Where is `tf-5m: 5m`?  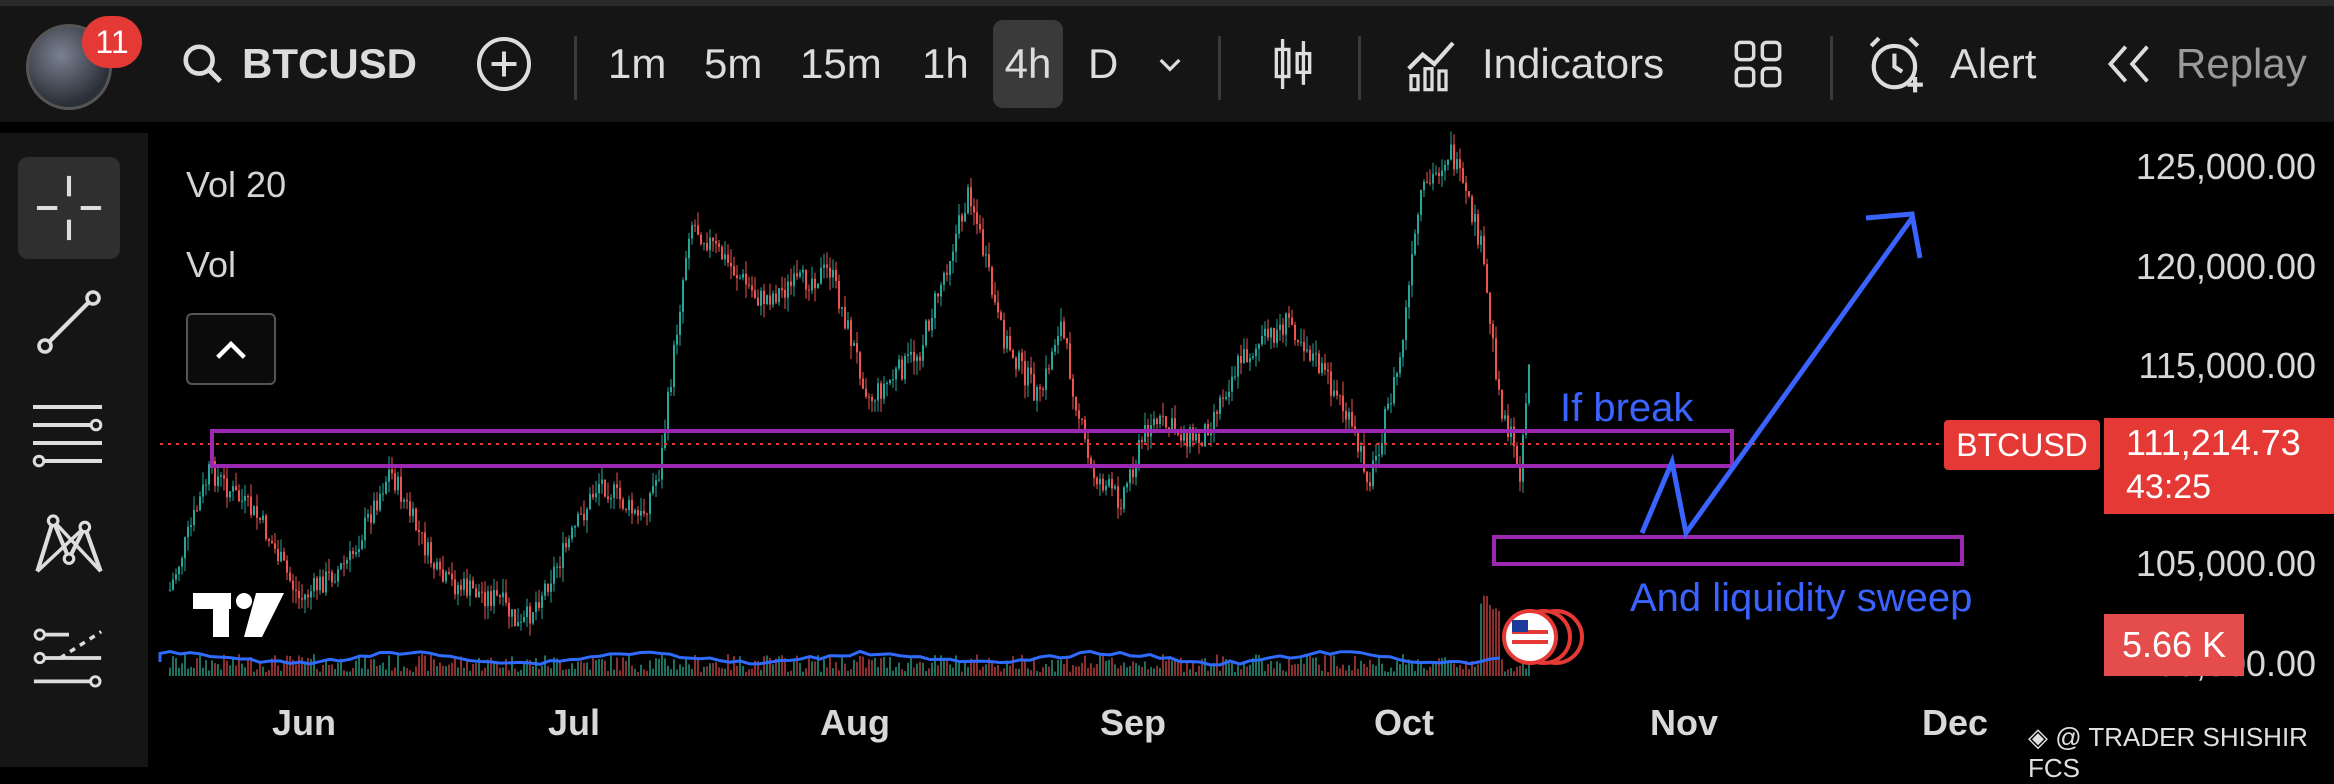 tf-5m: 5m is located at coordinates (733, 63).